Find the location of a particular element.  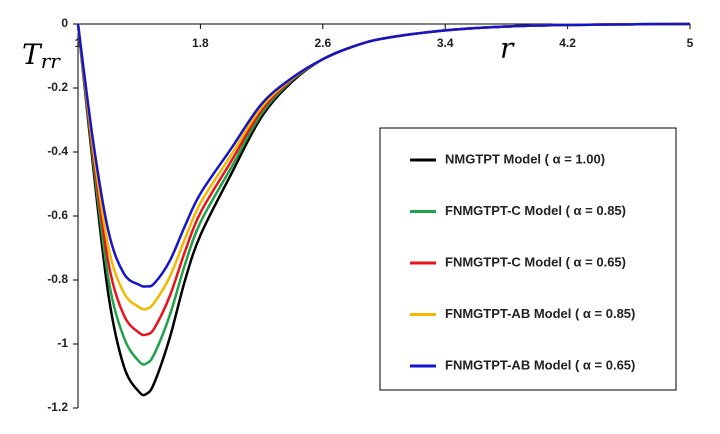

y-tick-label: -0.6 is located at coordinates (57, 215).